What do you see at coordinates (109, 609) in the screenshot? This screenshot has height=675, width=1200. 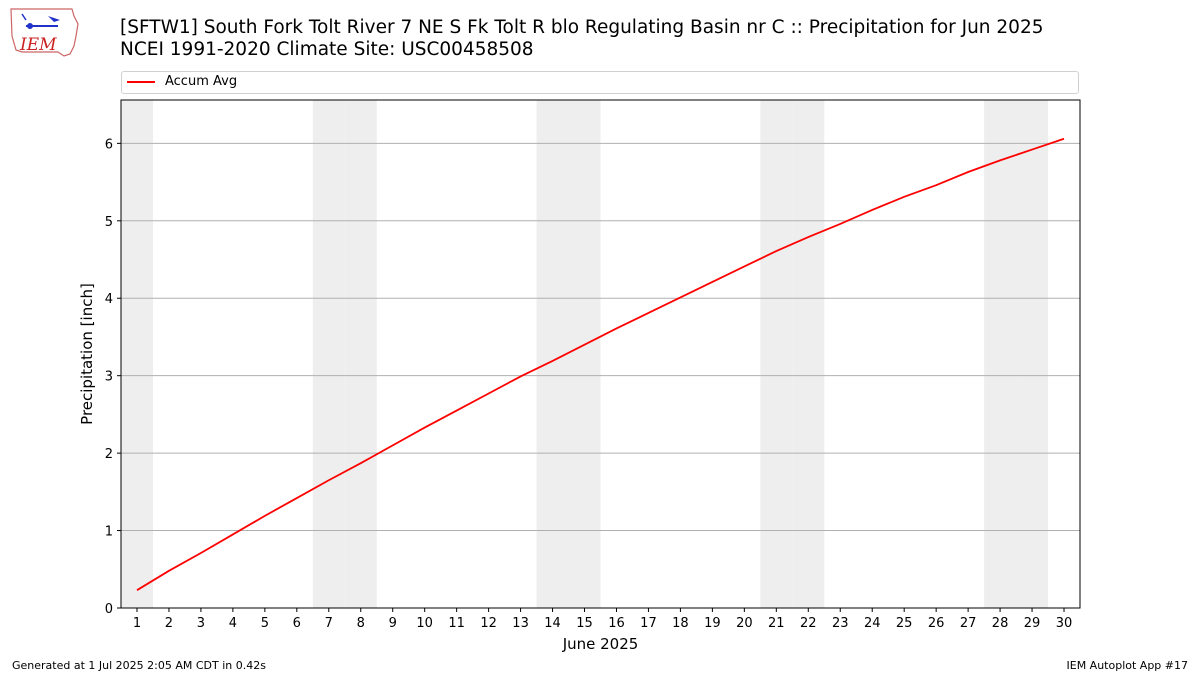 I see `y-tick-label: 0` at bounding box center [109, 609].